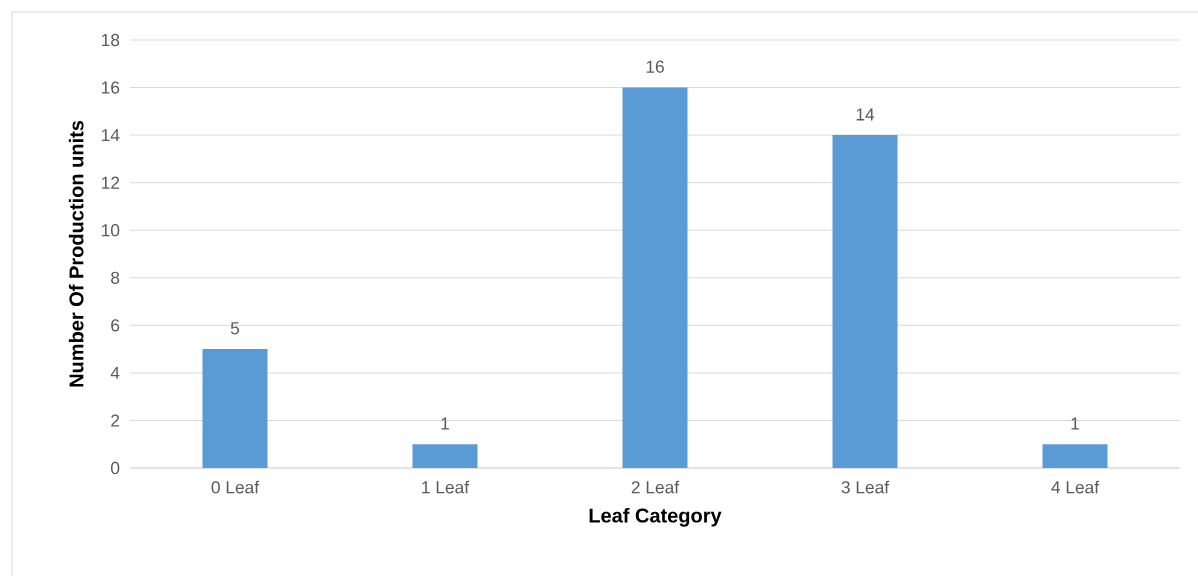 This screenshot has width=1198, height=576. What do you see at coordinates (111, 87) in the screenshot?
I see `y-tick-label: 16` at bounding box center [111, 87].